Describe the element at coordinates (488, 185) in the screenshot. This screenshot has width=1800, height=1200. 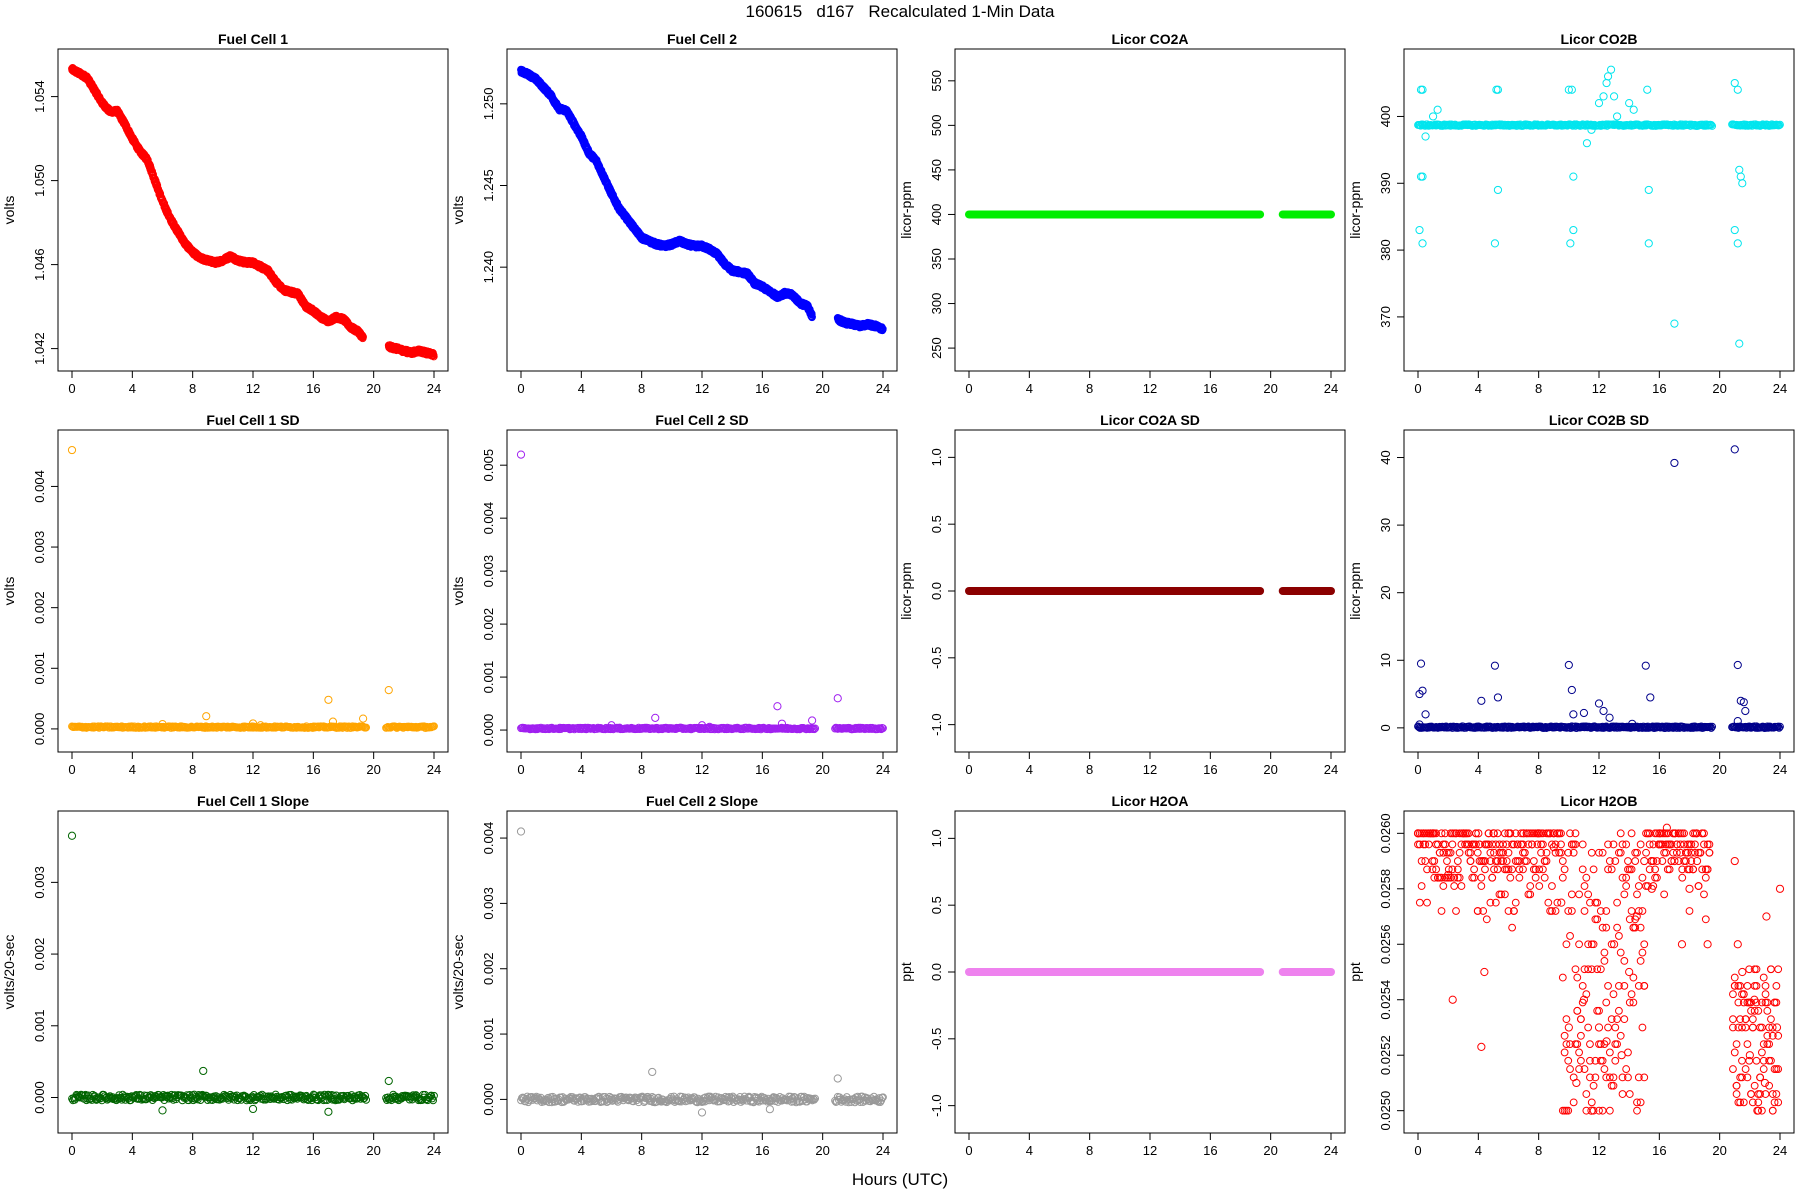
I see `y-tick-label: 1.245` at that location.